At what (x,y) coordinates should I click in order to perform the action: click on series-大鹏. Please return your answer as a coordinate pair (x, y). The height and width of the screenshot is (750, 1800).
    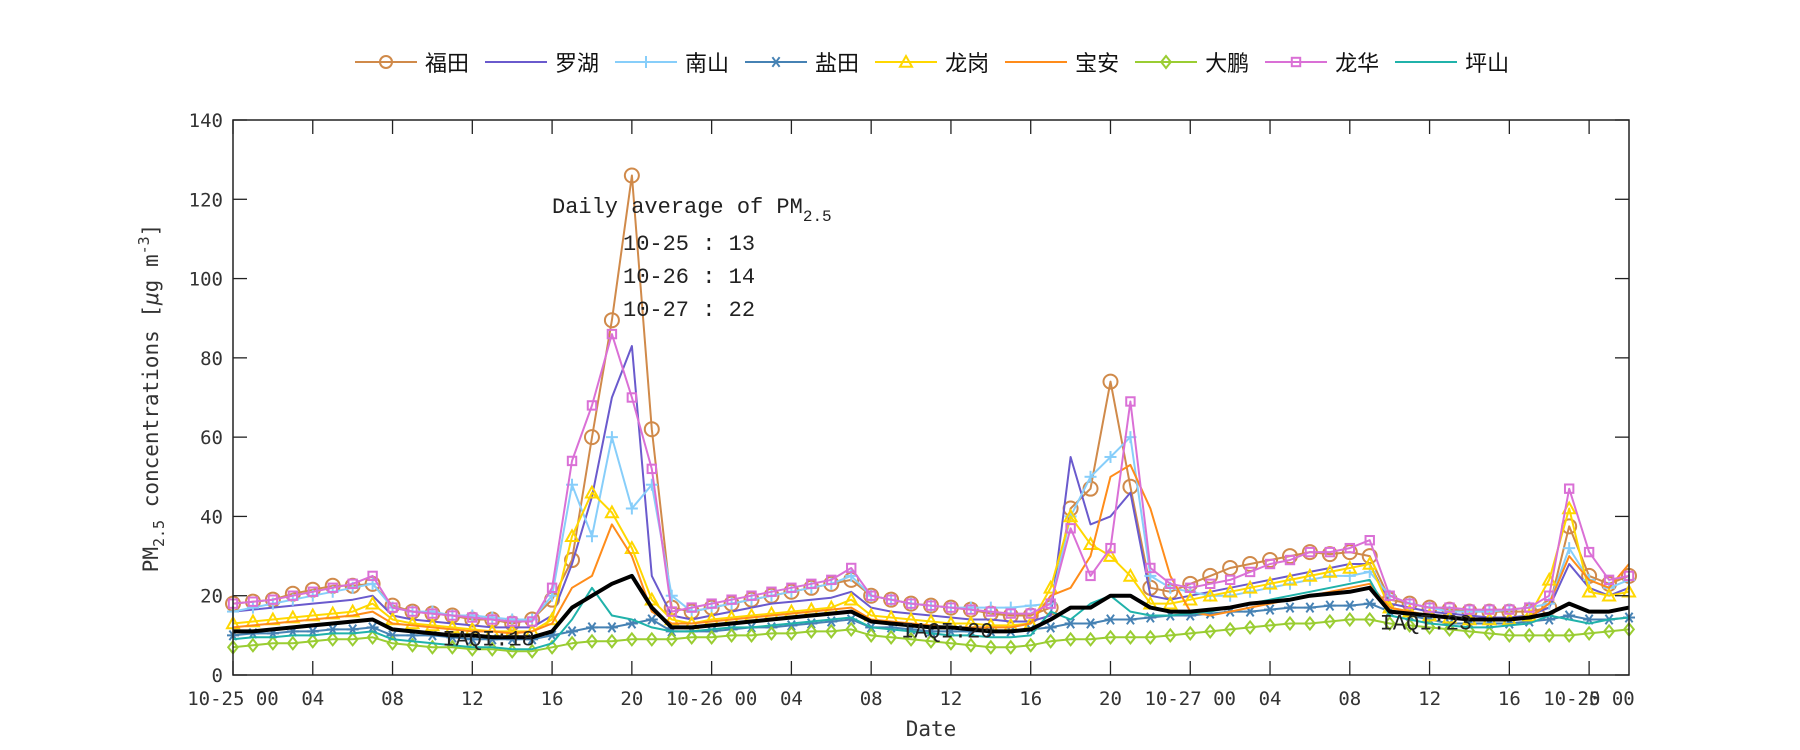
    Looking at the image, I should click on (931, 635).